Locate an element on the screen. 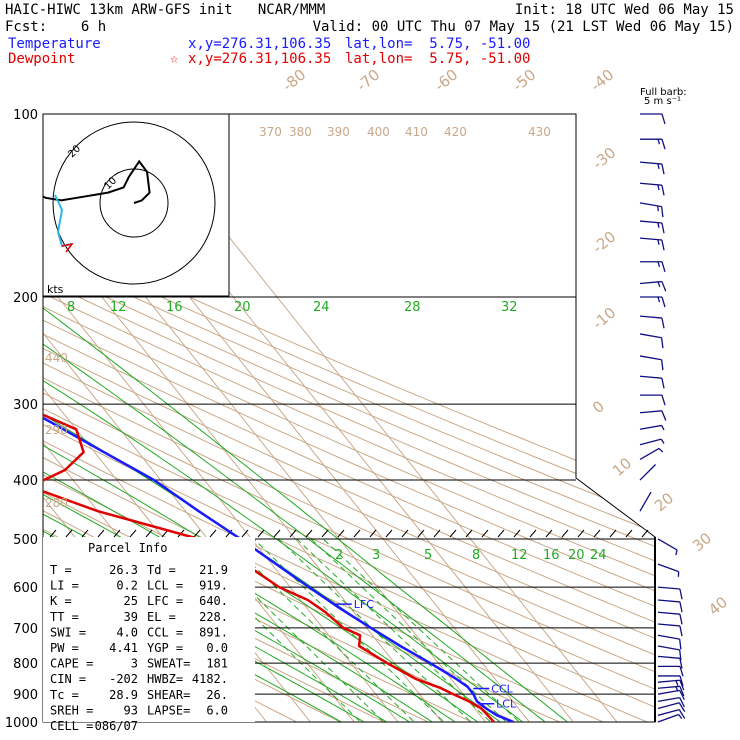 The image size is (740, 740). theta-label: 380 is located at coordinates (300, 132).